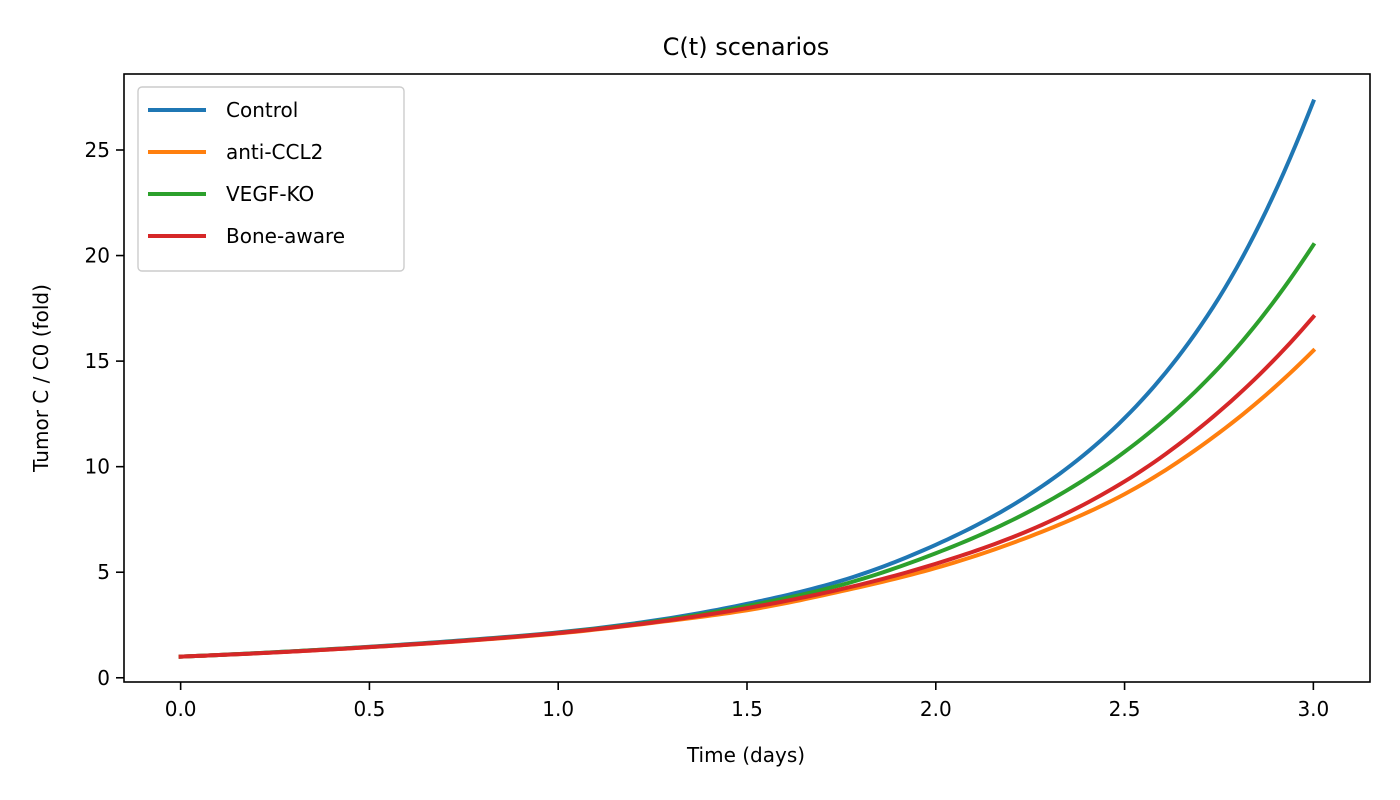 Image resolution: width=1400 pixels, height=800 pixels. I want to click on x-axis-ticks: 0.0 0.5 1.0 1.5 2.0 2.5 3.0, so click(747, 701).